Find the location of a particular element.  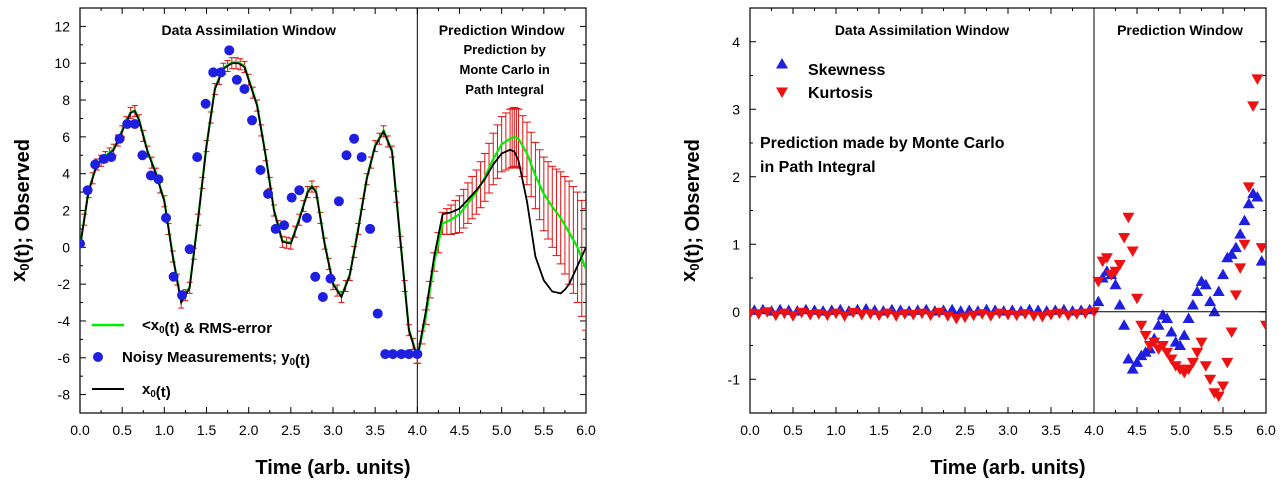

x-tick-label: 3.5 is located at coordinates (1051, 430).